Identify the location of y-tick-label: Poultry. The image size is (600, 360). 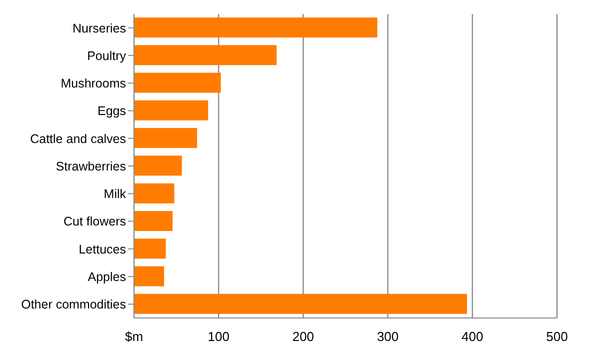
(107, 55).